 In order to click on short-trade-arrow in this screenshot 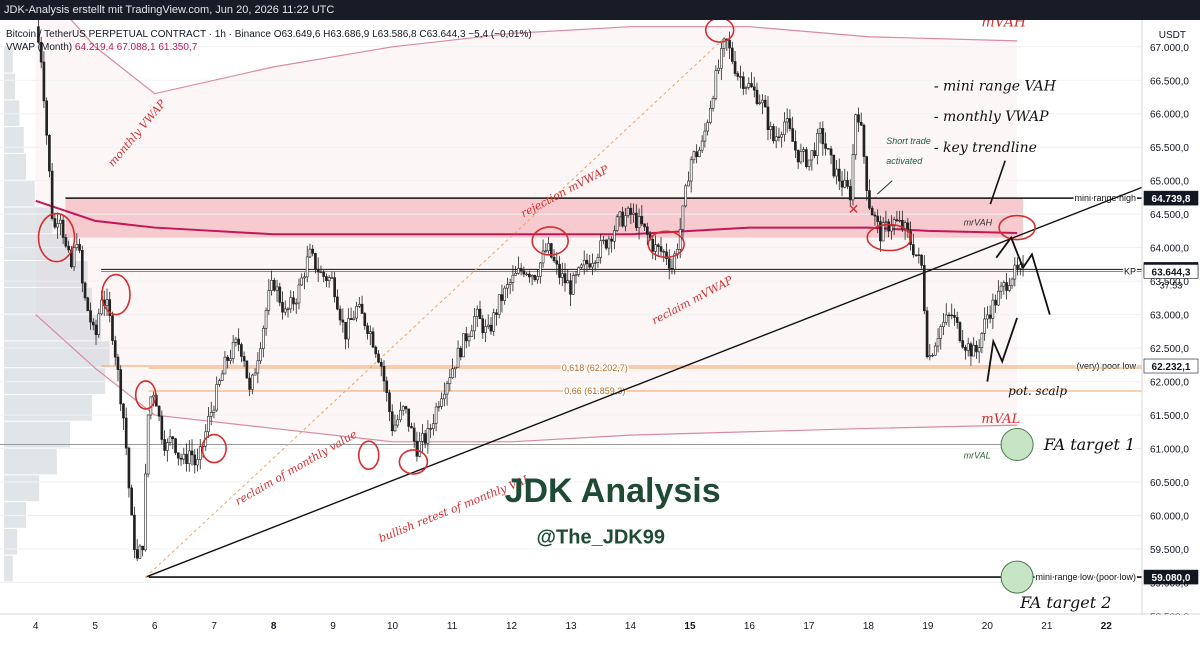, I will do `click(884, 187)`.